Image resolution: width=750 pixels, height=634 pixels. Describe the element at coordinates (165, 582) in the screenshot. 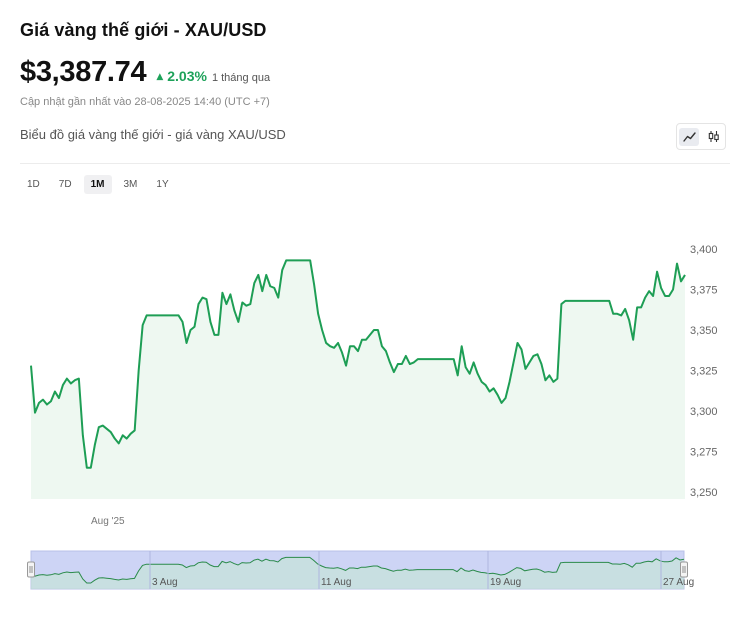

I see `navigator-tick-label: 3 Aug` at that location.